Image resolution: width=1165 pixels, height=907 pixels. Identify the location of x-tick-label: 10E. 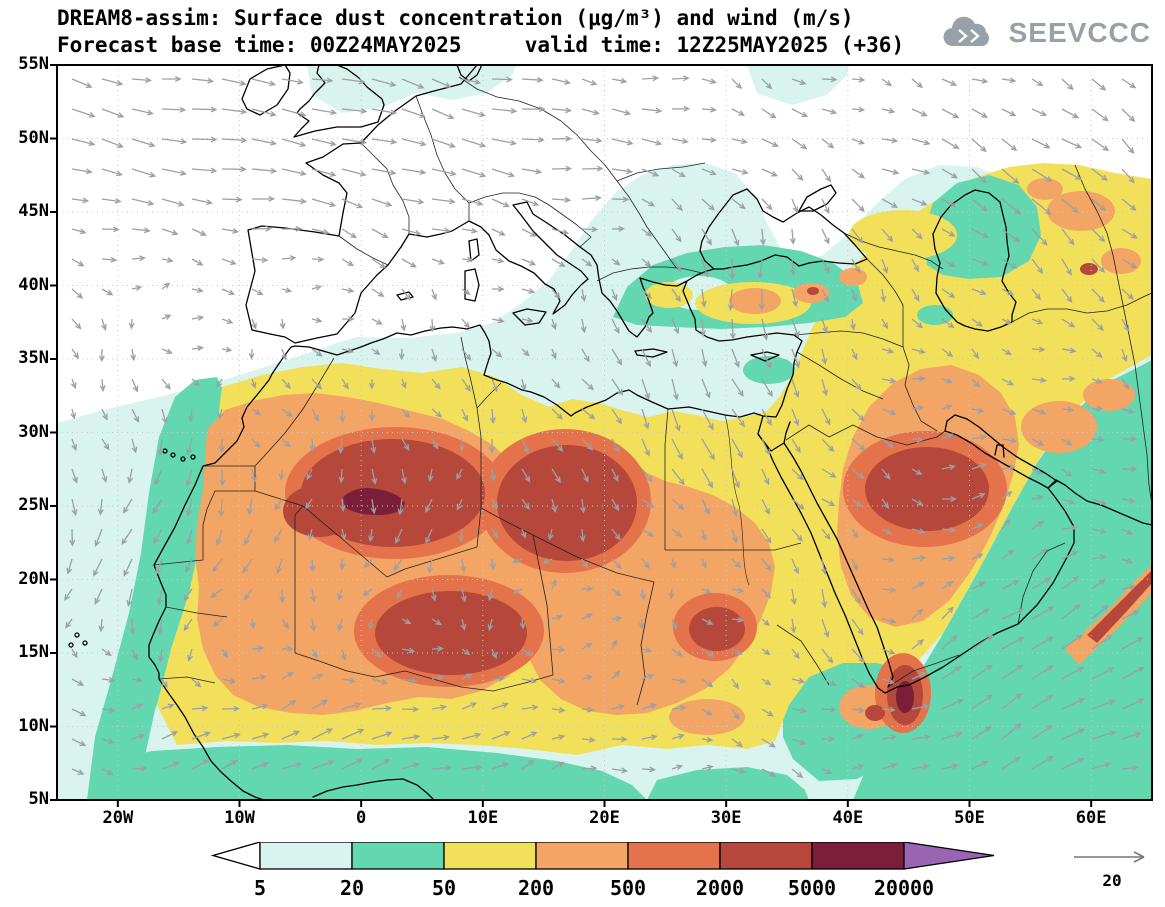
(483, 818).